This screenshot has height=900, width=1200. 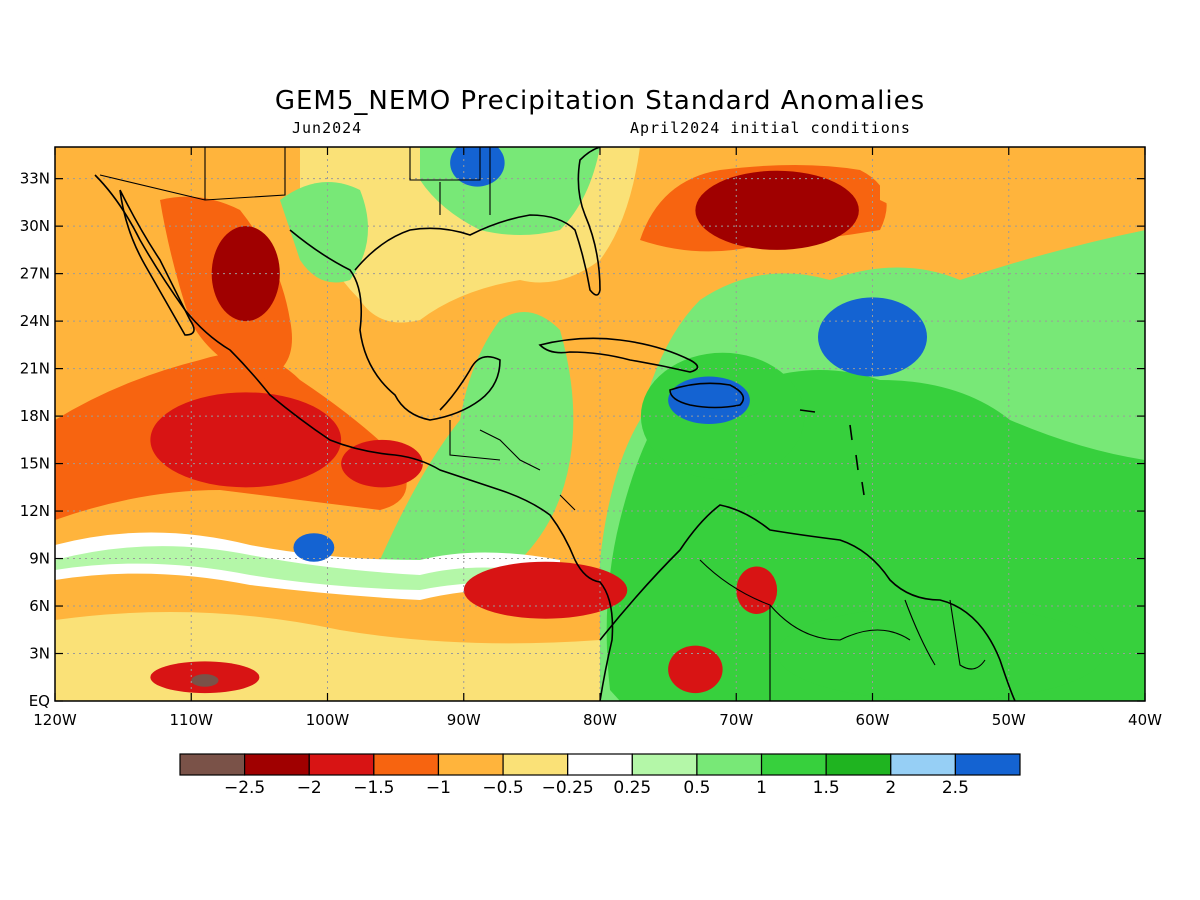 What do you see at coordinates (35, 369) in the screenshot?
I see `y-tick-label: 21N` at bounding box center [35, 369].